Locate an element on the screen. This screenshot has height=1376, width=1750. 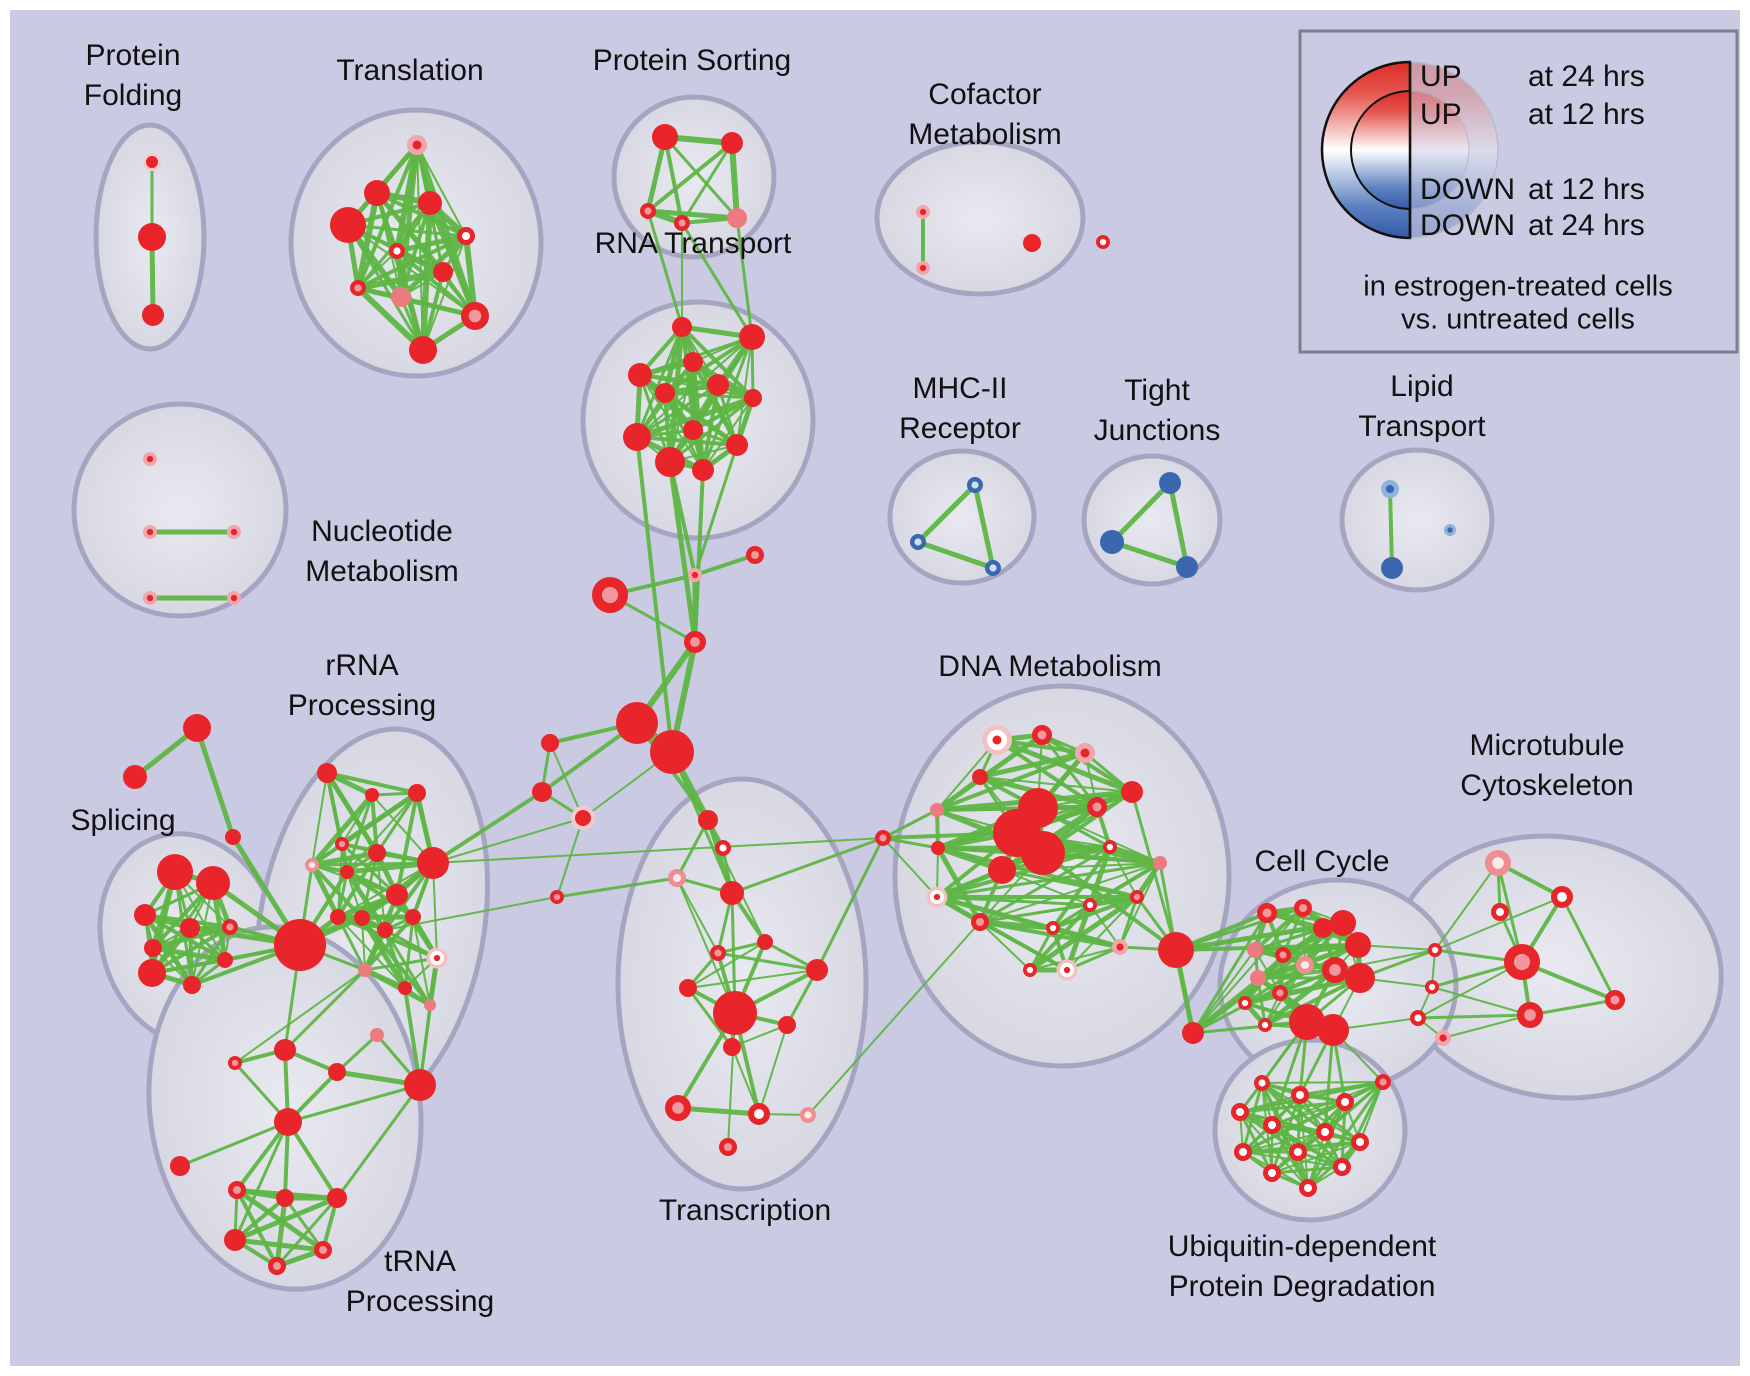
cluster-label-ubiquitin: Protein Degradation is located at coordinates (1302, 1286).